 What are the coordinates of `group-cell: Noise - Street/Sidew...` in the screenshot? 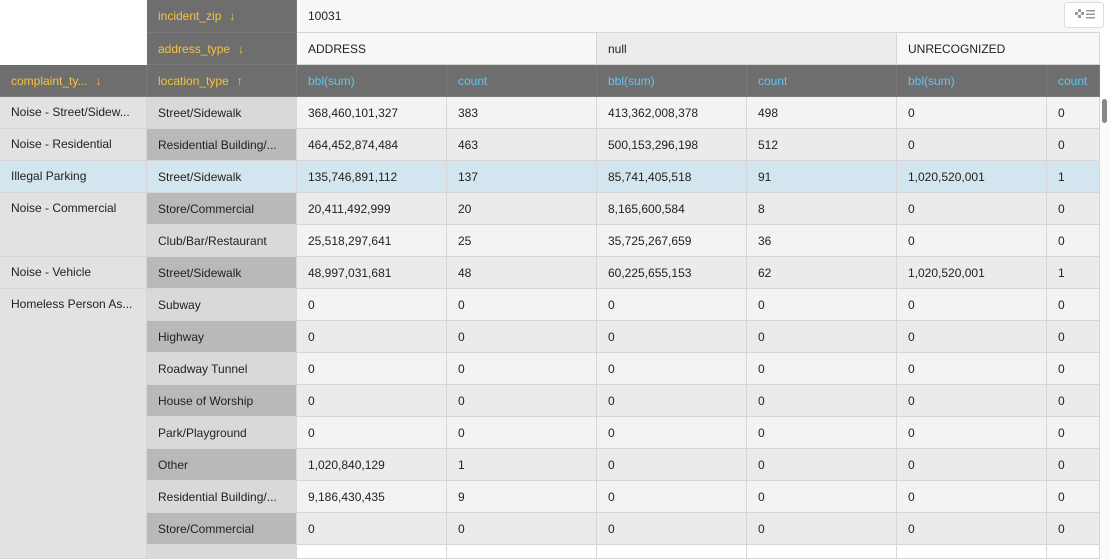 It's located at (73, 113).